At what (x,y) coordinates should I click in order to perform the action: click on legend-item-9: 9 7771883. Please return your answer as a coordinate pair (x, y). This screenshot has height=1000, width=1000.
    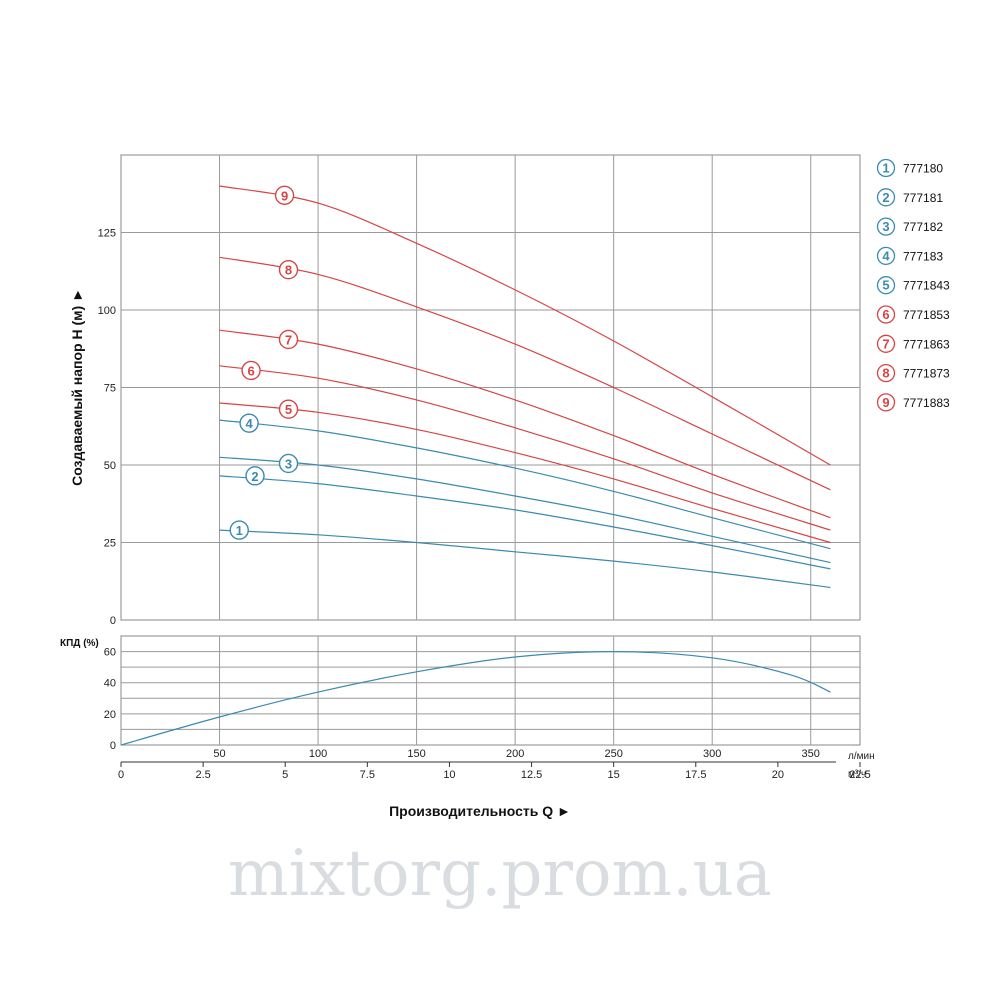
    Looking at the image, I should click on (913, 402).